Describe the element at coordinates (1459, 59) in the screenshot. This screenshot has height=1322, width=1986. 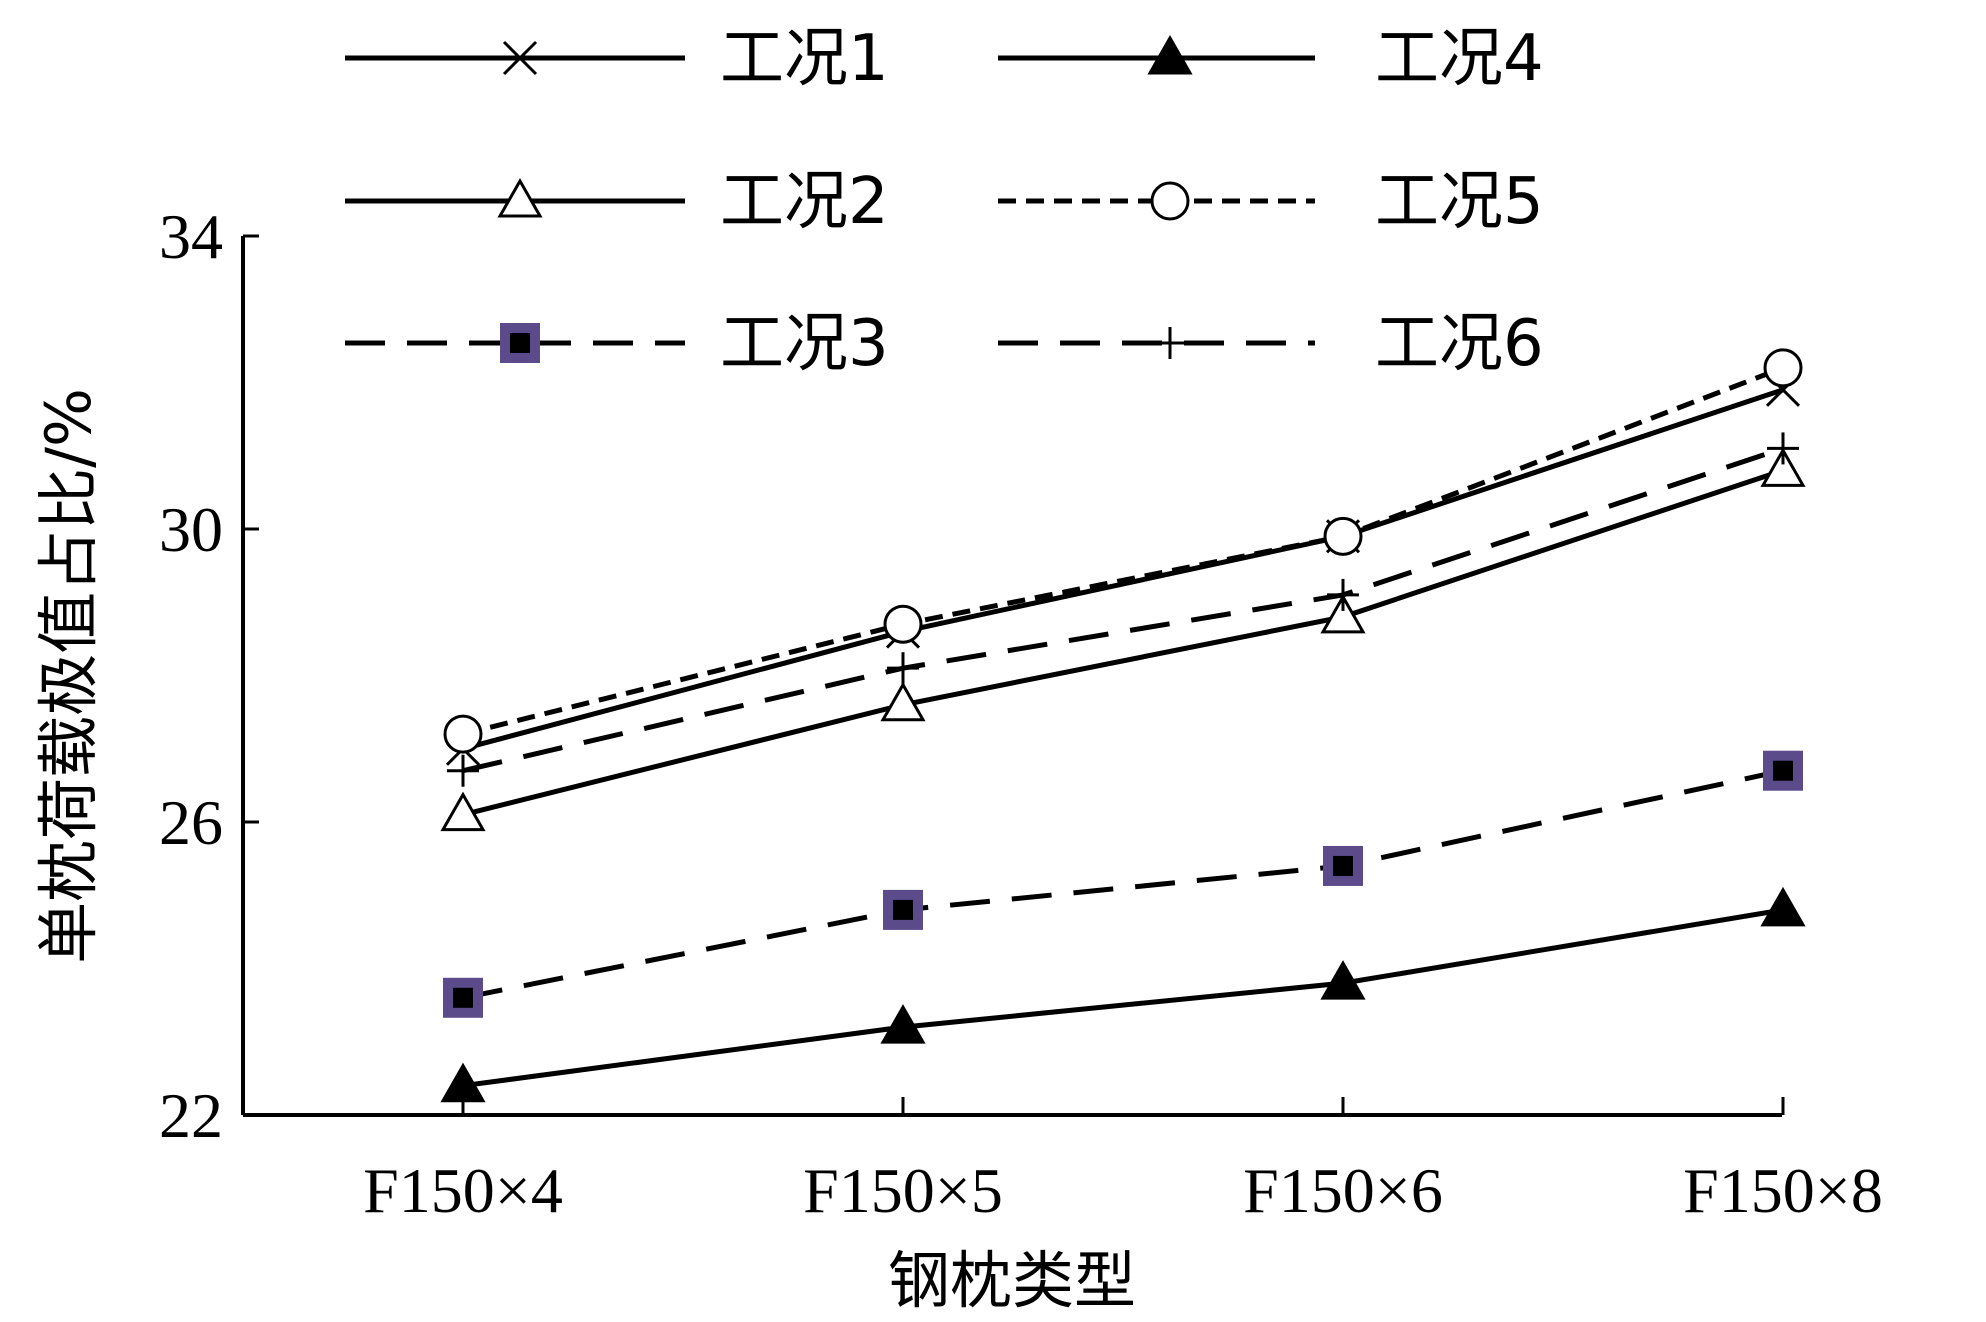
I see `legend-label: 工况4` at that location.